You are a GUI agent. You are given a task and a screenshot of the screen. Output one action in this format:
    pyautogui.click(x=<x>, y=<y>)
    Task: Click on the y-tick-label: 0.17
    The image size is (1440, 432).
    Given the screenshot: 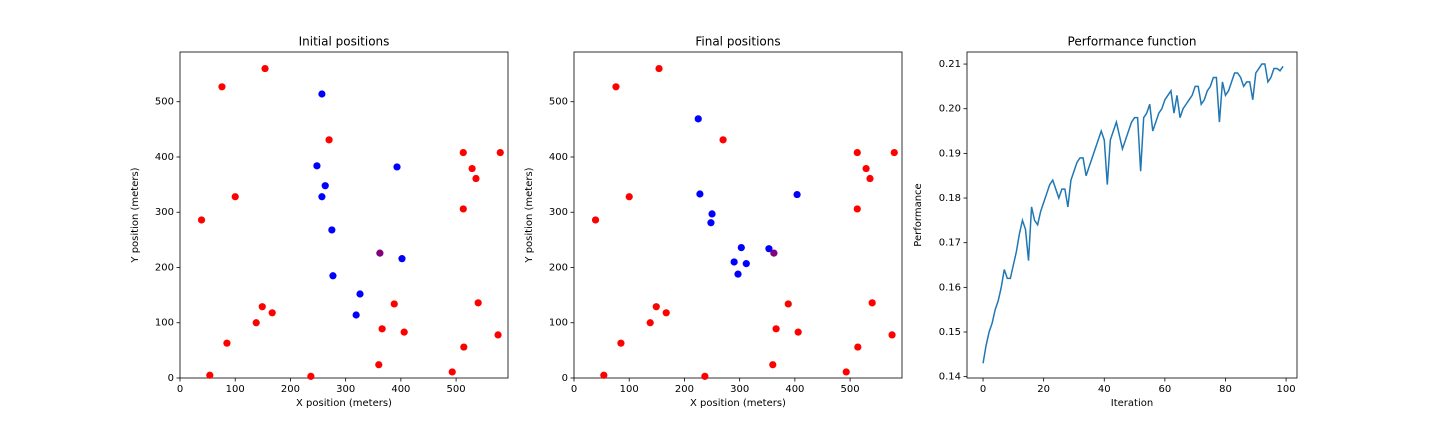 What is the action you would take?
    pyautogui.click(x=950, y=243)
    